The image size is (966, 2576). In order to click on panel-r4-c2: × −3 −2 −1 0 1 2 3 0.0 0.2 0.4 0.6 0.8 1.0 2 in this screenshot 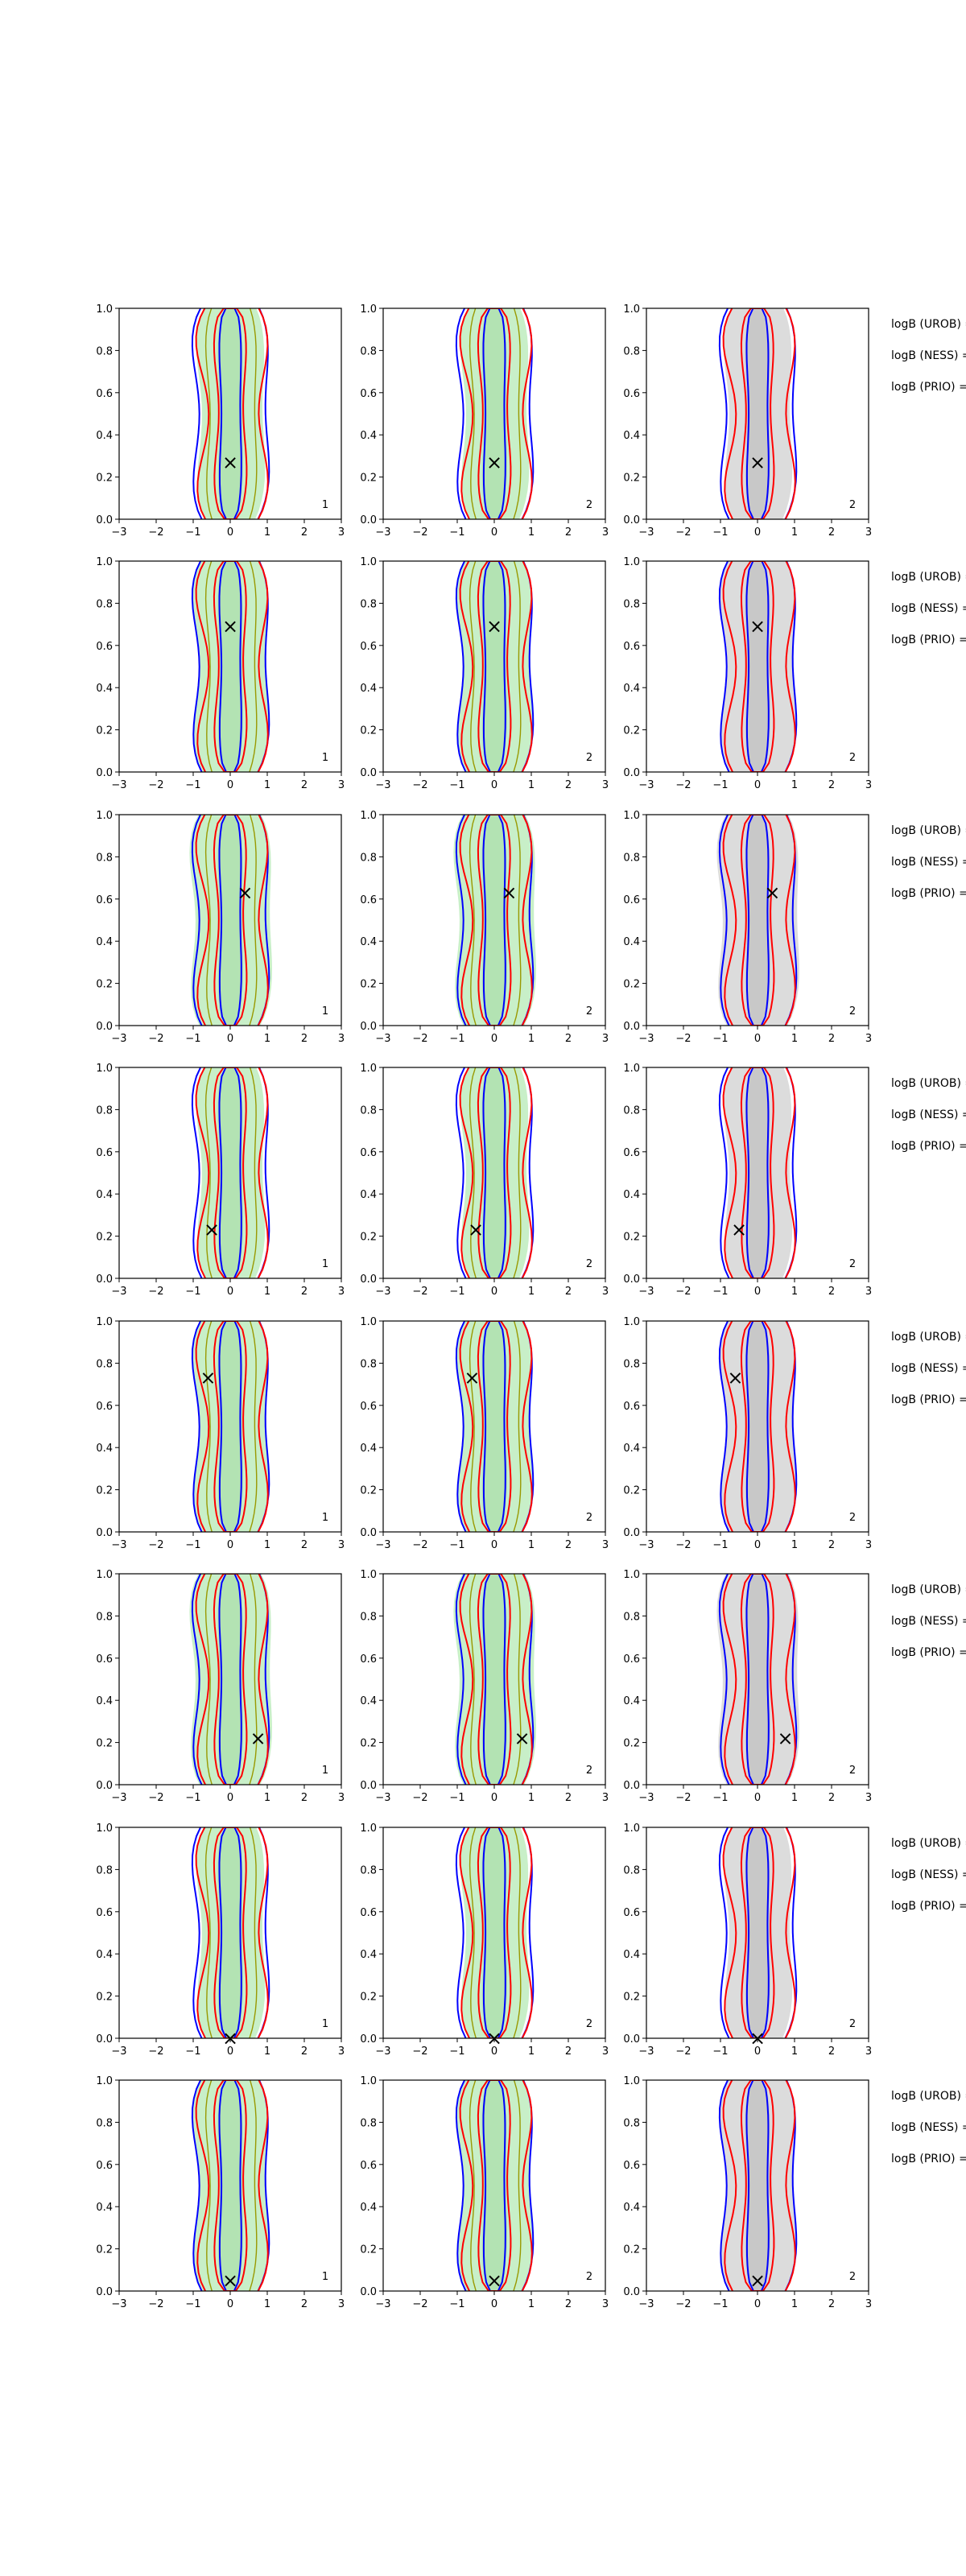, I will do `click(484, 1180)`.